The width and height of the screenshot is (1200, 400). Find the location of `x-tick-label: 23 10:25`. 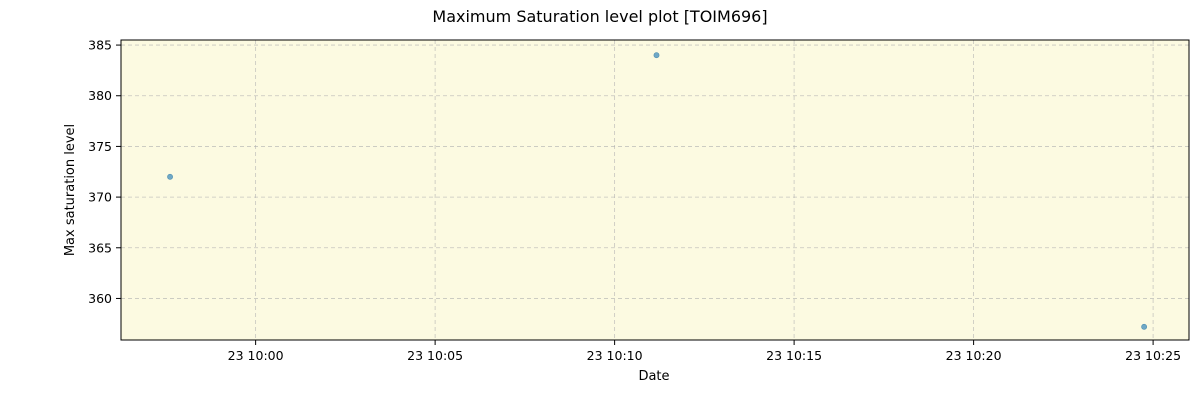

x-tick-label: 23 10:25 is located at coordinates (1153, 355).